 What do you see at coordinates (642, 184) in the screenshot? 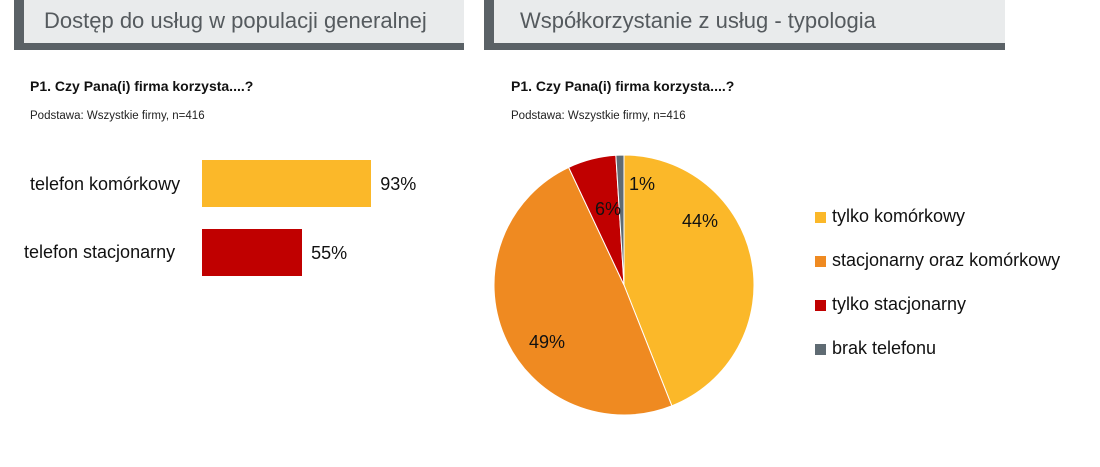
I see `pie-value-label: 1%` at bounding box center [642, 184].